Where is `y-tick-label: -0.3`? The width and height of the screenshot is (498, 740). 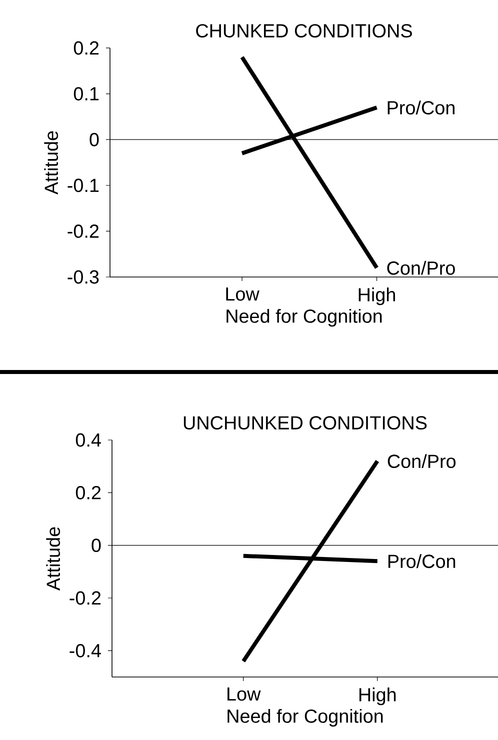
y-tick-label: -0.3 is located at coordinates (83, 277).